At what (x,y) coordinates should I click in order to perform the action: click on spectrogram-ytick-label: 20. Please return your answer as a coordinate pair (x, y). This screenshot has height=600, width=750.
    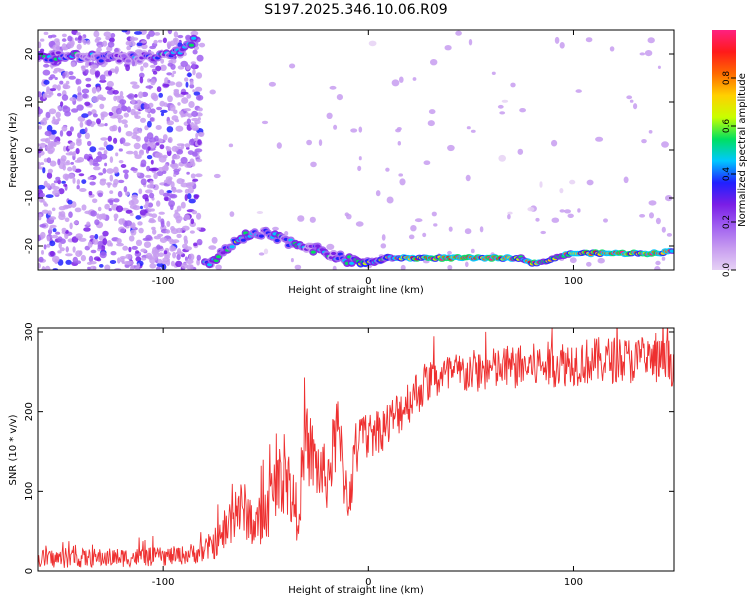
    Looking at the image, I should click on (29, 54).